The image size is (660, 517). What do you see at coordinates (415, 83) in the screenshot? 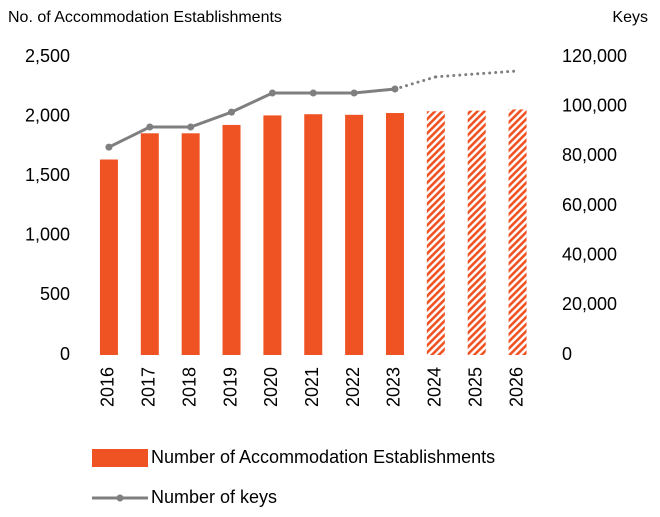
I see `line-connector` at bounding box center [415, 83].